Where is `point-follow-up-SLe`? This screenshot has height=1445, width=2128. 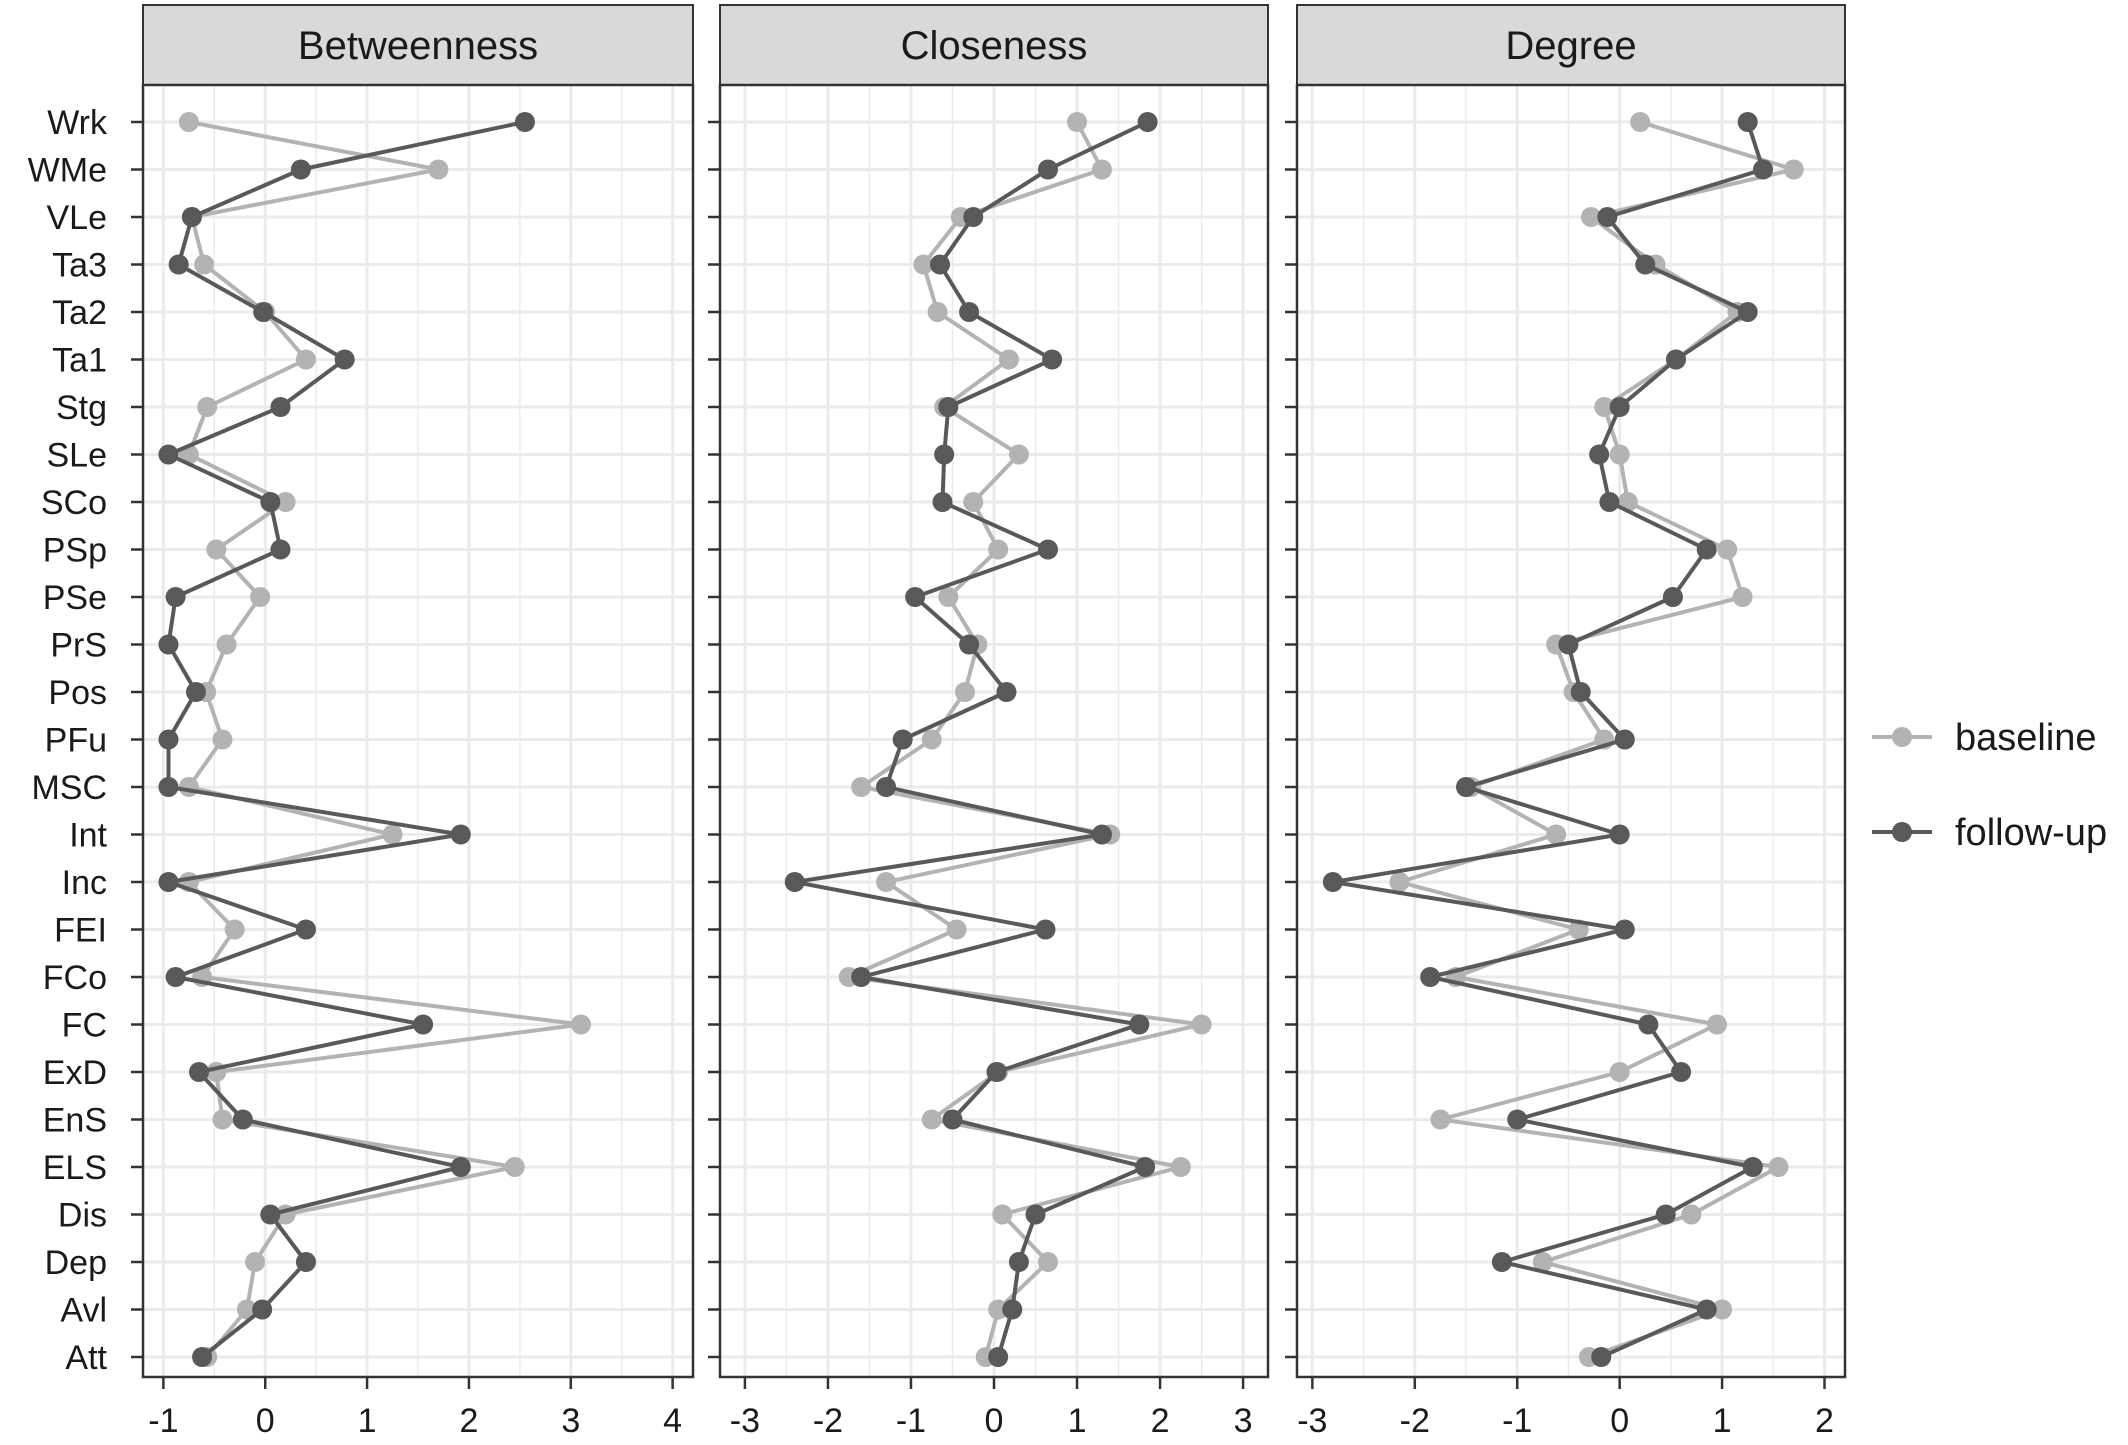 point-follow-up-SLe is located at coordinates (168, 454).